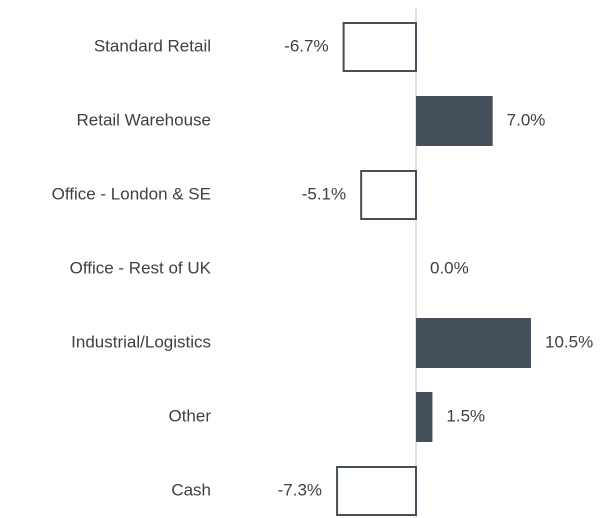 The image size is (605, 518). I want to click on category-label: Industrial/Logistics, so click(141, 341).